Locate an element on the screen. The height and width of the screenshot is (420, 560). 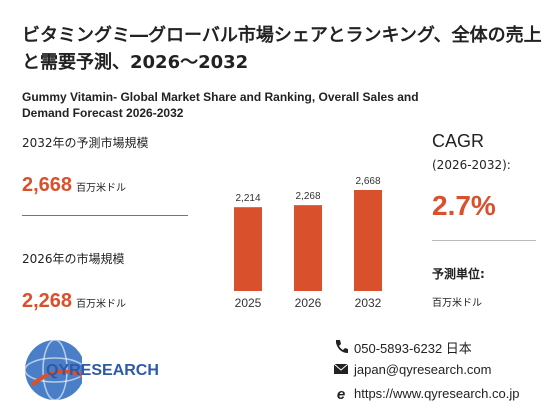
logo-text: QYRESEARCH is located at coordinates (102, 370).